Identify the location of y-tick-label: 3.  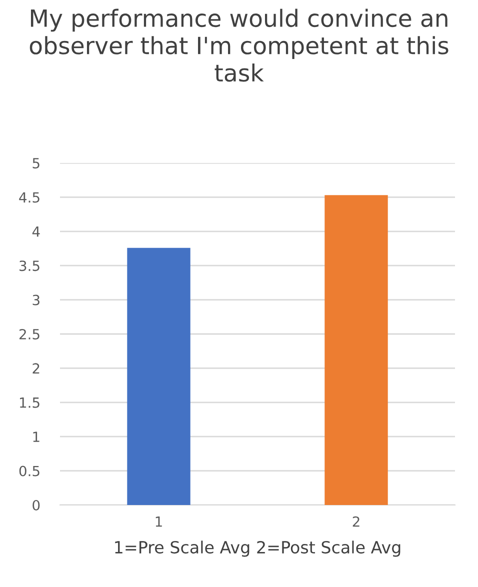
(36, 300).